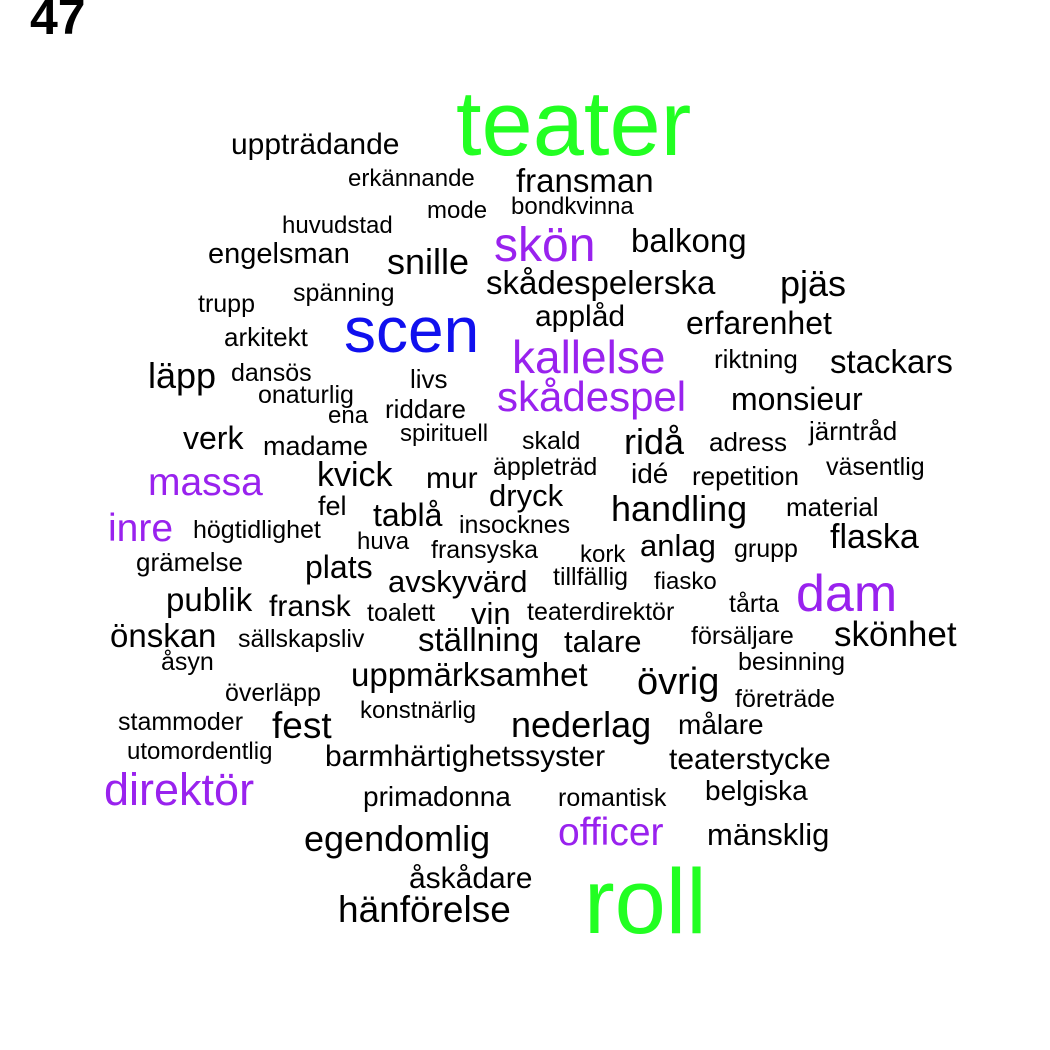 This screenshot has height=1050, width=1050. Describe the element at coordinates (591, 577) in the screenshot. I see `word-tillfallig: tillfällig` at that location.